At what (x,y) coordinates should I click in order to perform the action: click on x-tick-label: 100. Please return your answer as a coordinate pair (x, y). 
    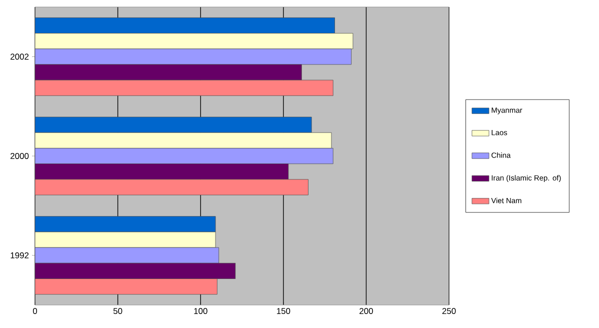
    Looking at the image, I should click on (201, 311).